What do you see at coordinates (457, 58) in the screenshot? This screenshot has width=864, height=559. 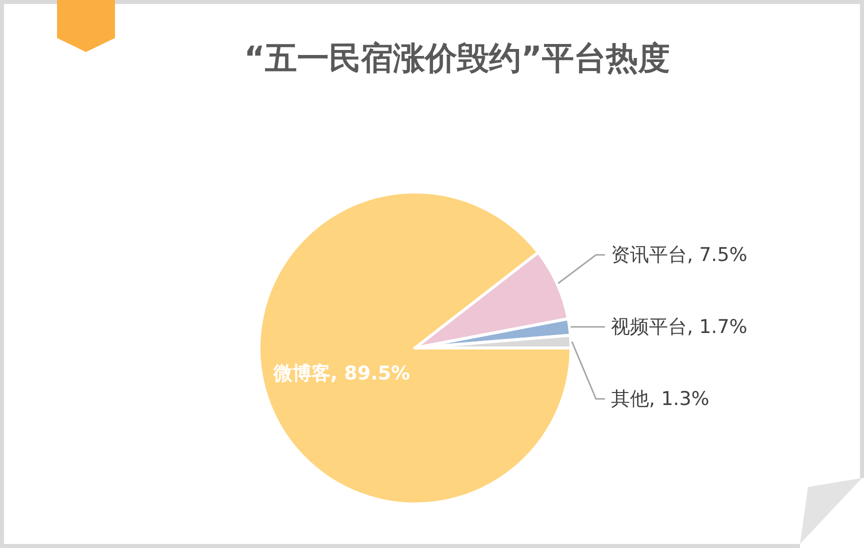 I see `chart-title: “五一民宿涨价毁约”平台热度` at bounding box center [457, 58].